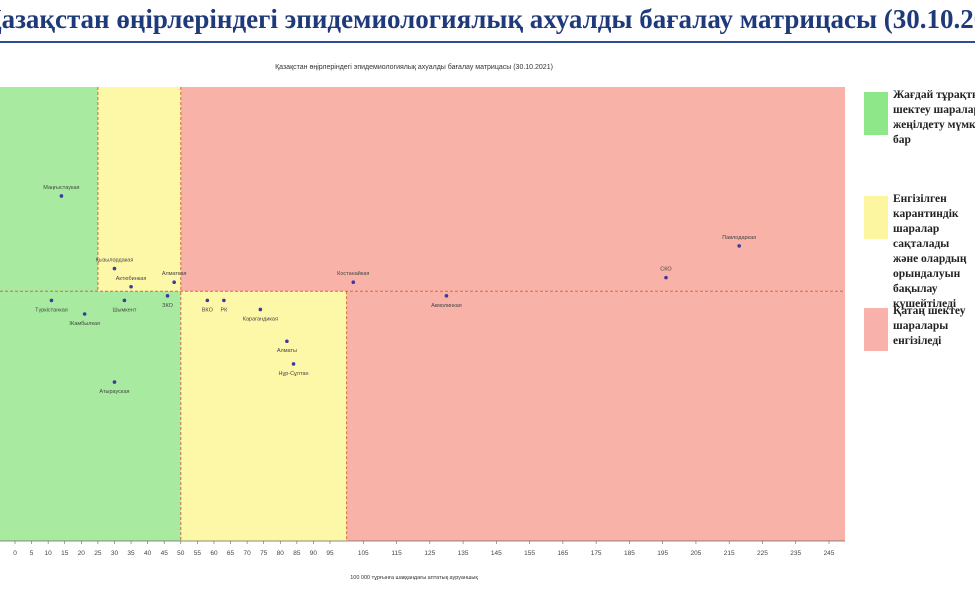 Image resolution: width=975 pixels, height=600 pixels. Describe the element at coordinates (84, 324) in the screenshot. I see `data-label: Жамбылкая` at that location.